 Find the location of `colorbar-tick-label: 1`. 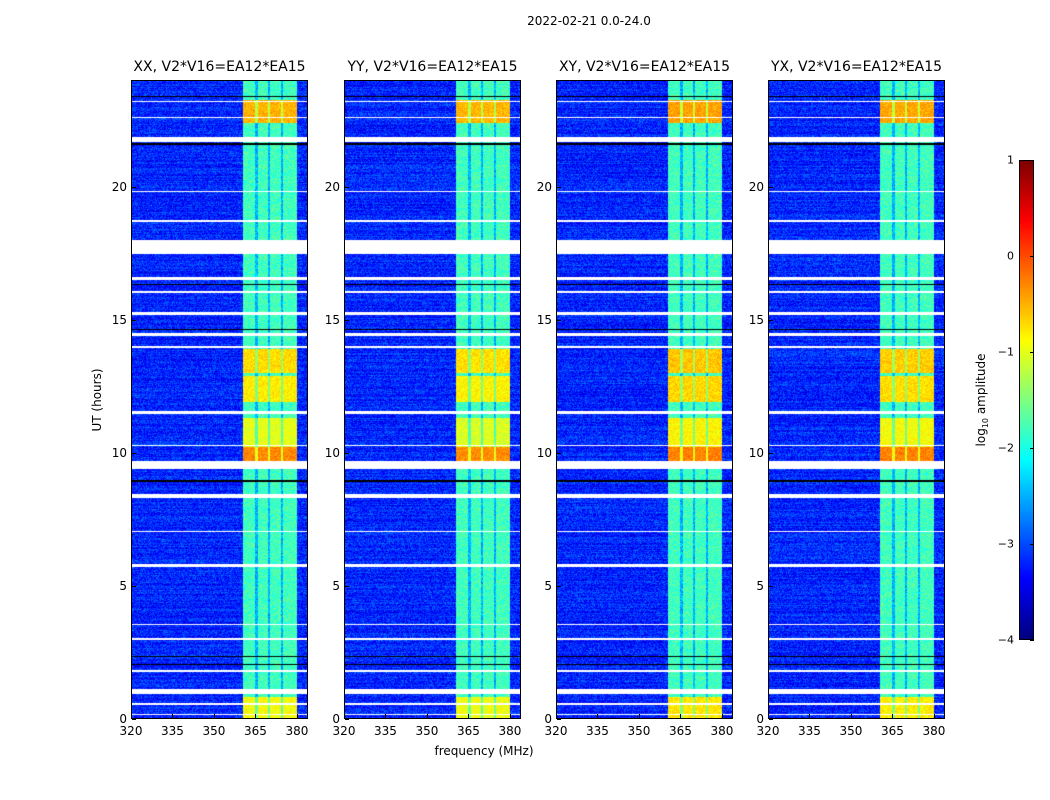

colorbar-tick-label: 1 is located at coordinates (1010, 160).